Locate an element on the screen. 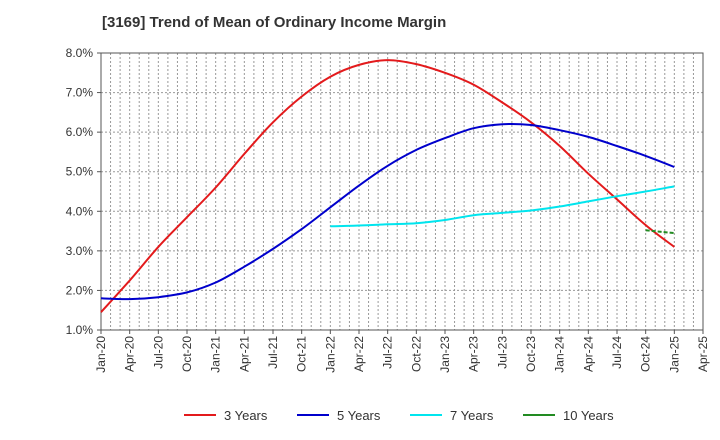  legend: 3 Years 5 Years 7 Years 10 Years is located at coordinates (399, 415).